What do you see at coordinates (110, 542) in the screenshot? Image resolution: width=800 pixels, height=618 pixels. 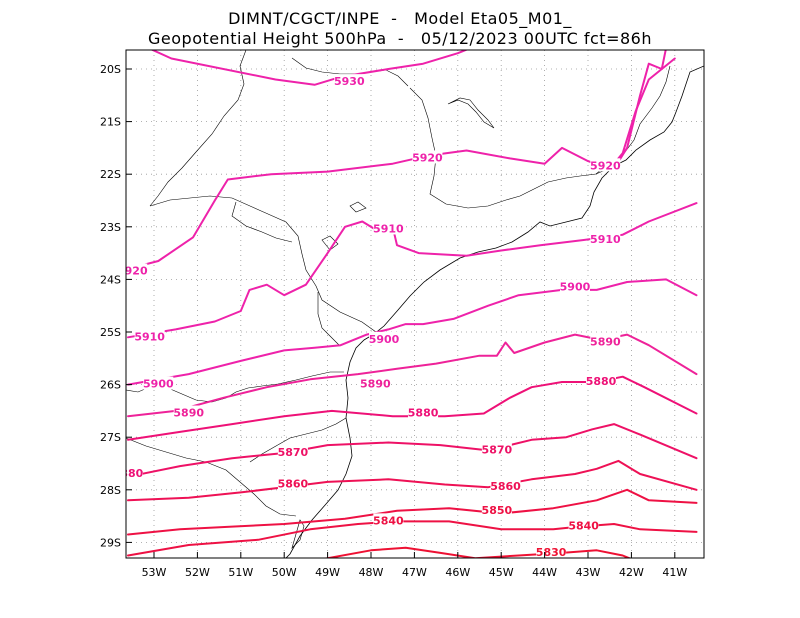 I see `lat-tick-label: 29S` at bounding box center [110, 542].